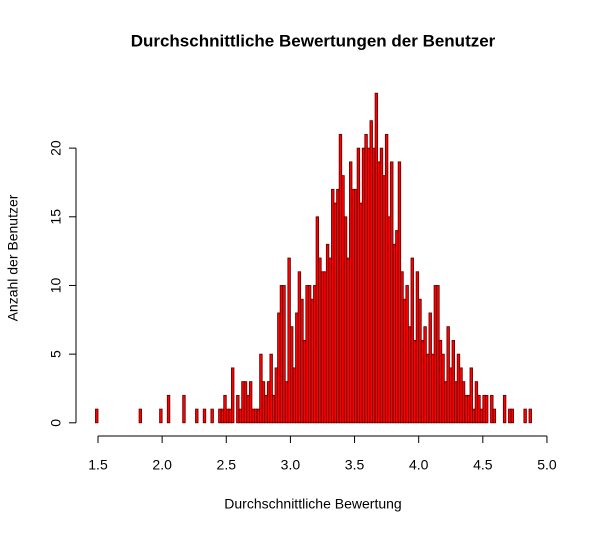 The height and width of the screenshot is (535, 591). I want to click on x-tick-label: 4.0, so click(419, 465).